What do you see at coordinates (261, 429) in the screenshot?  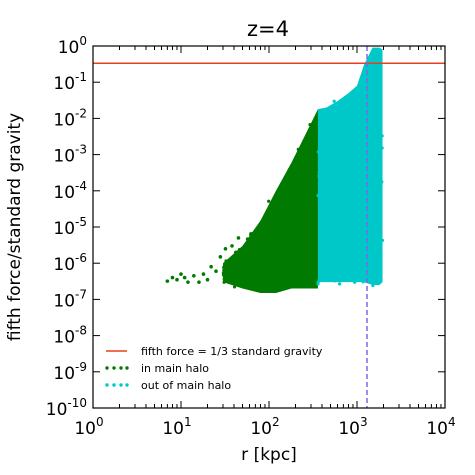 I see `x-tick-base: 10` at bounding box center [261, 429].